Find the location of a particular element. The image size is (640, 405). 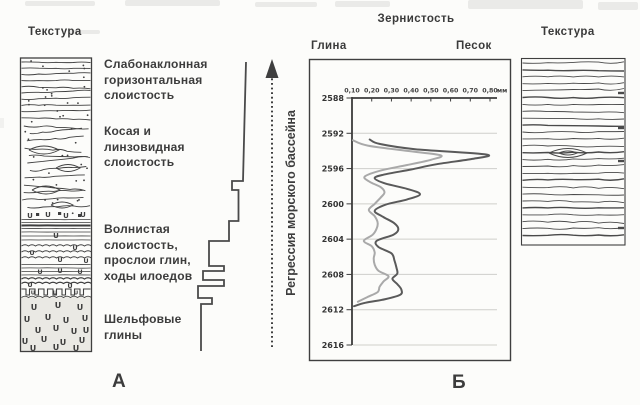

chart-label-clay: Глина is located at coordinates (329, 46).